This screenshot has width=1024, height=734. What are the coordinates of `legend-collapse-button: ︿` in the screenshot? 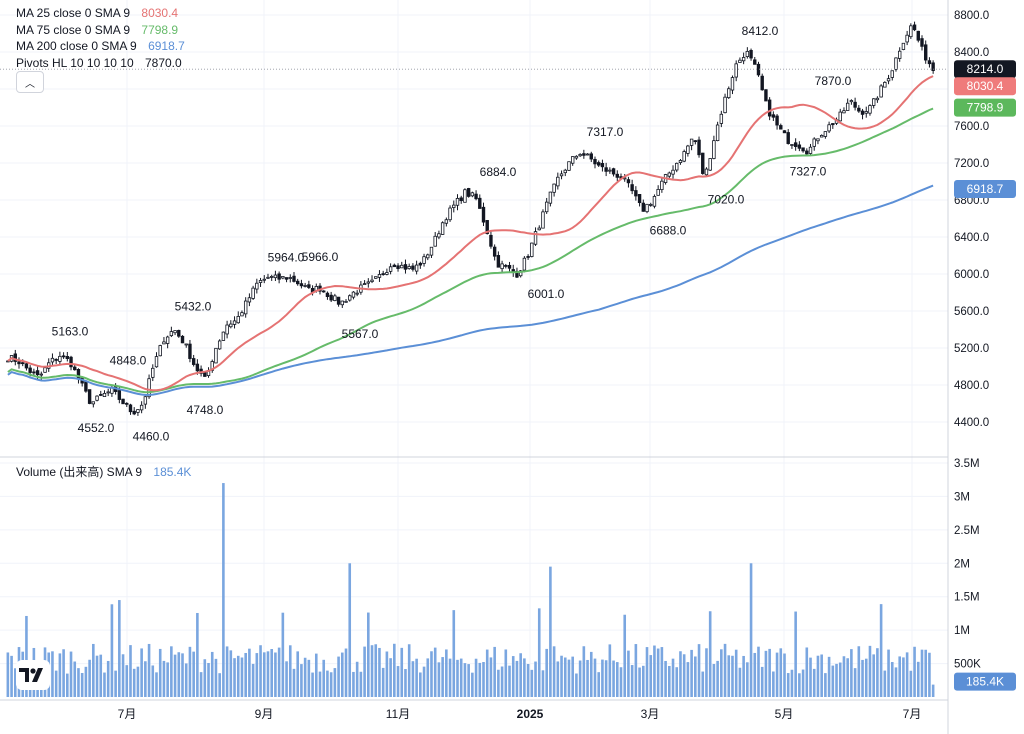 It's located at (30, 82).